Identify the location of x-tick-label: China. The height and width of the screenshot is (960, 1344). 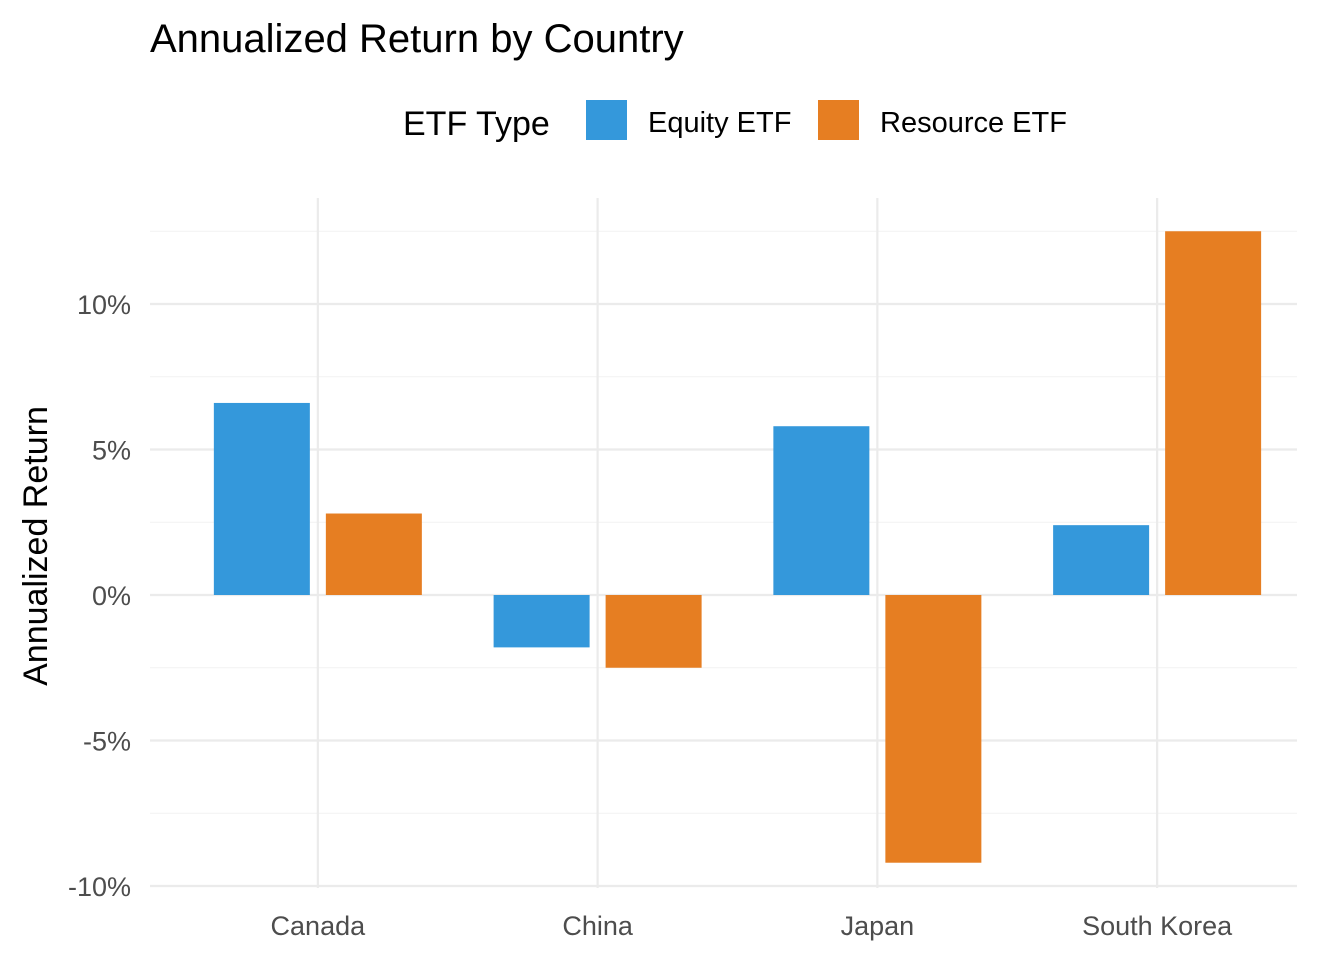
(598, 926).